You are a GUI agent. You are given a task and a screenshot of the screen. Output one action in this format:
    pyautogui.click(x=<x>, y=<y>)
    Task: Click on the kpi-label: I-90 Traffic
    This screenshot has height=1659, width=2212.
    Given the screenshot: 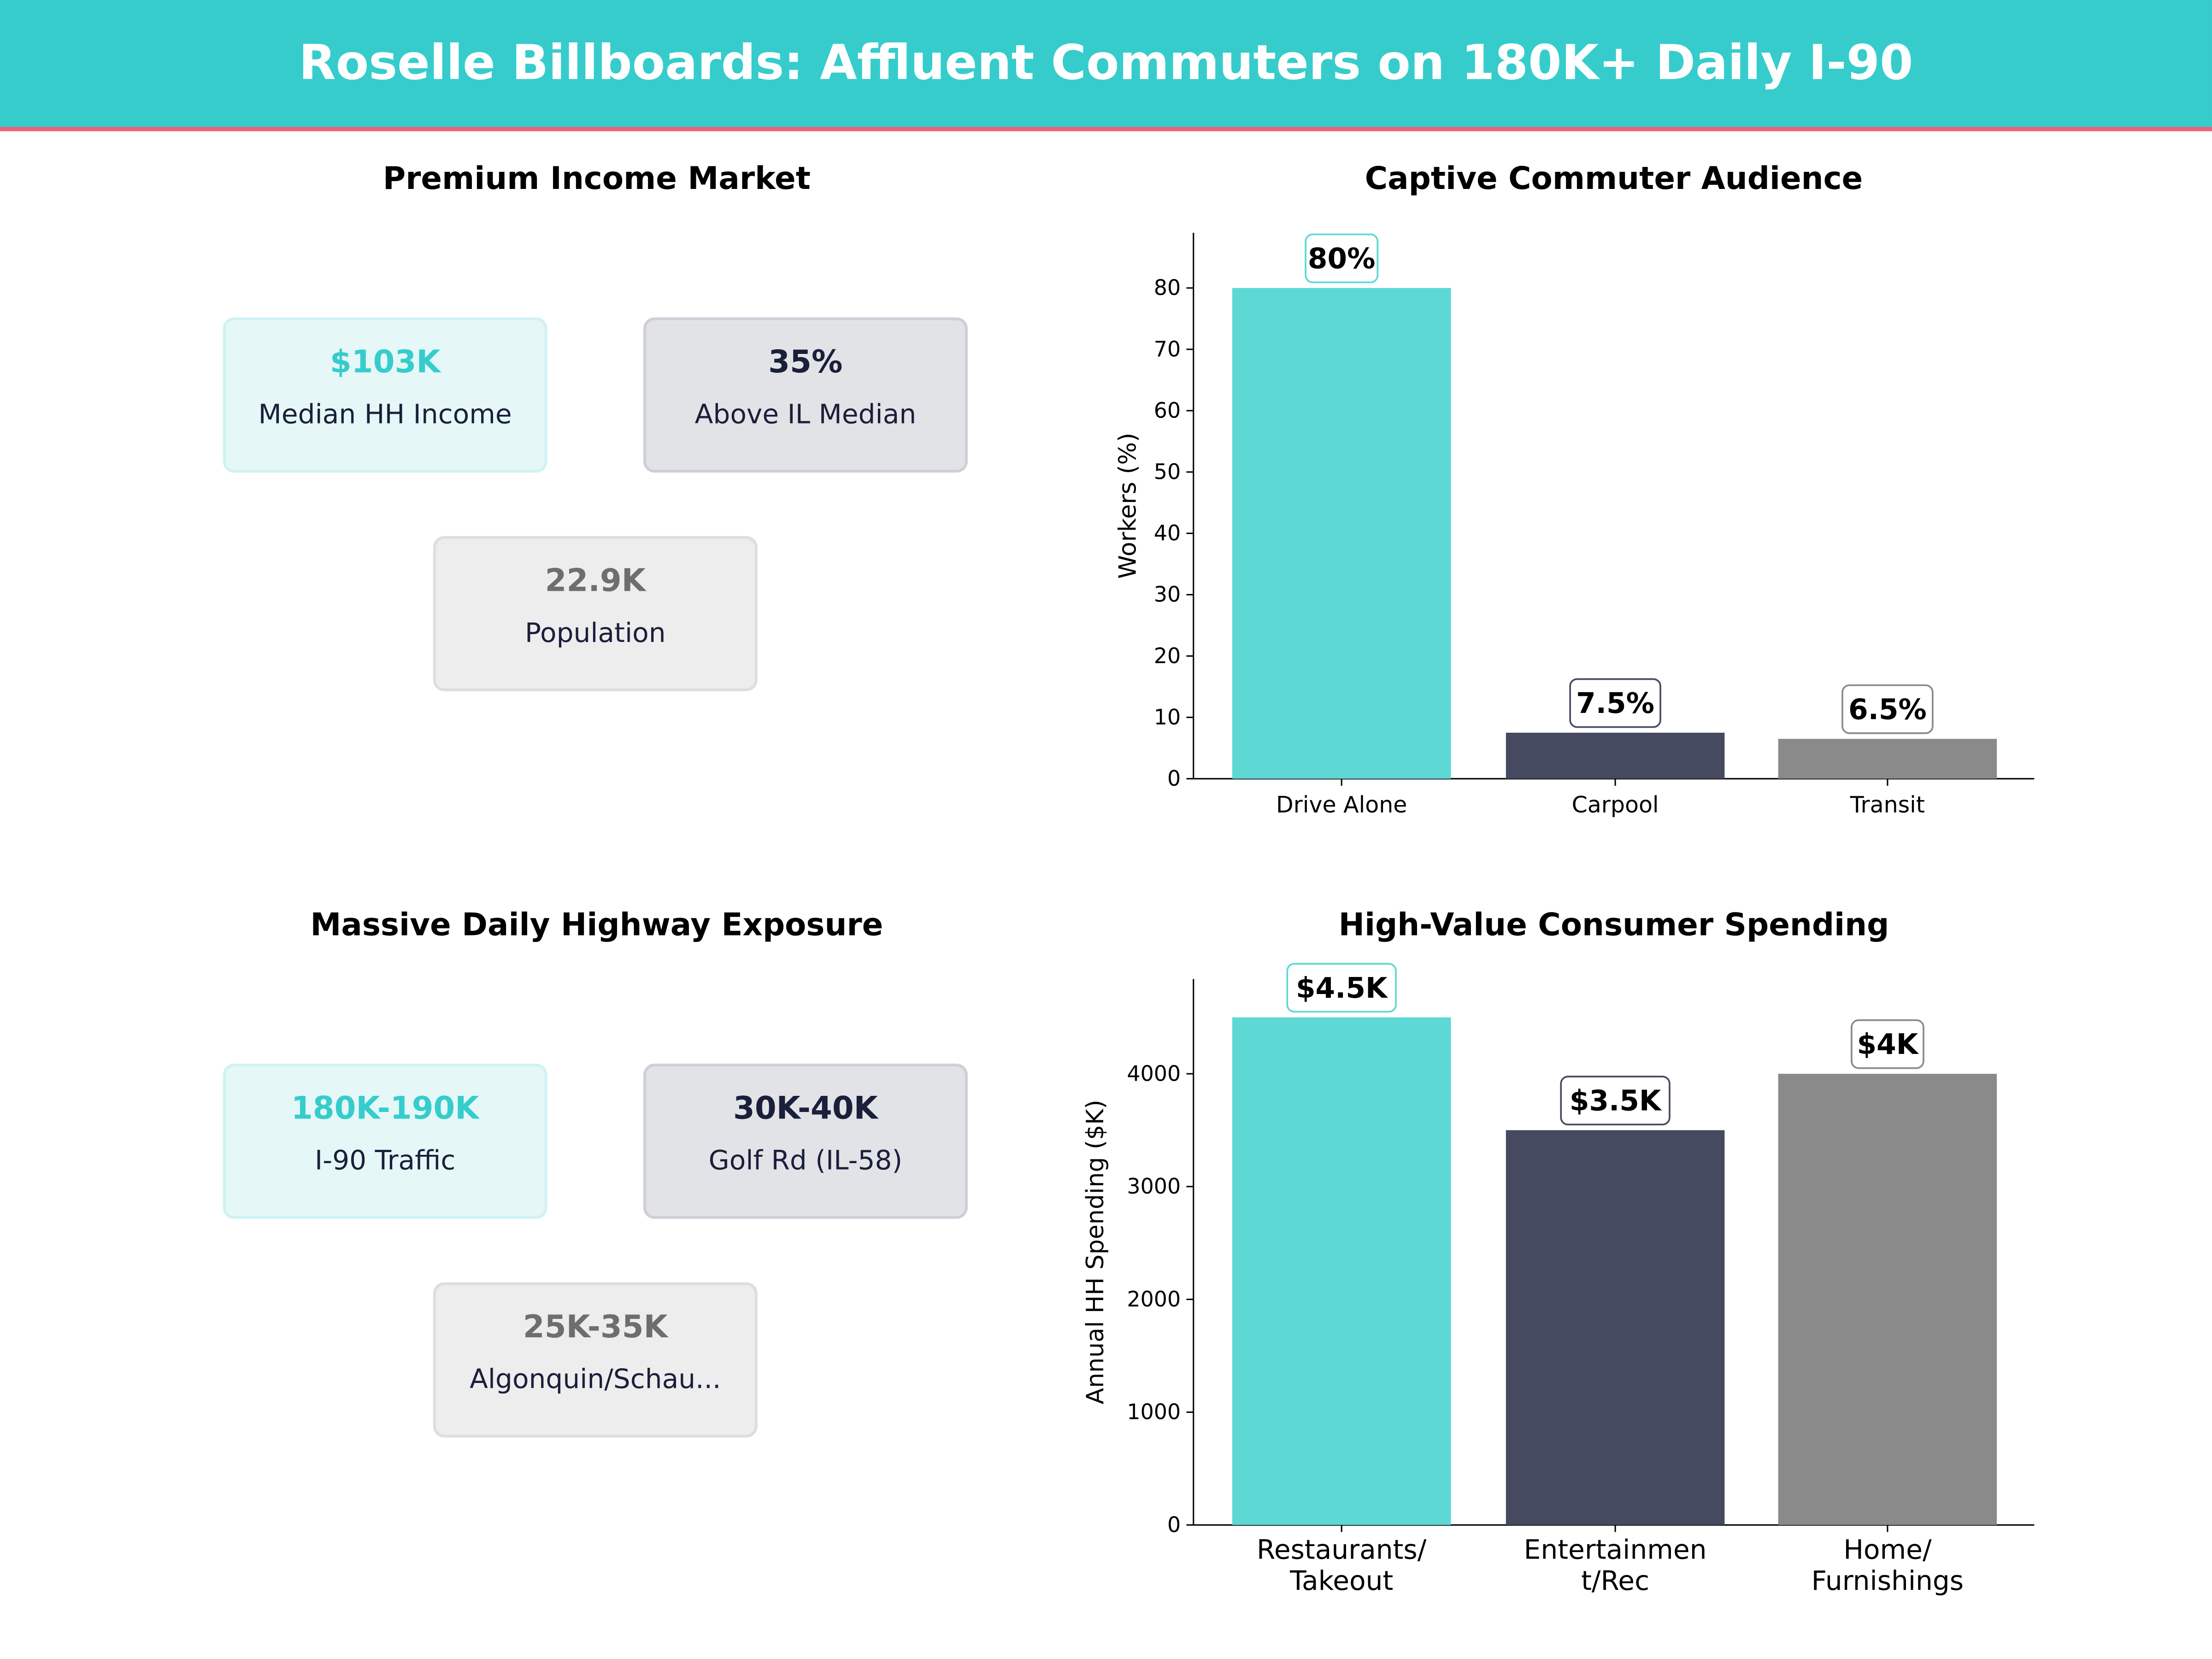 What is the action you would take?
    pyautogui.click(x=385, y=1161)
    